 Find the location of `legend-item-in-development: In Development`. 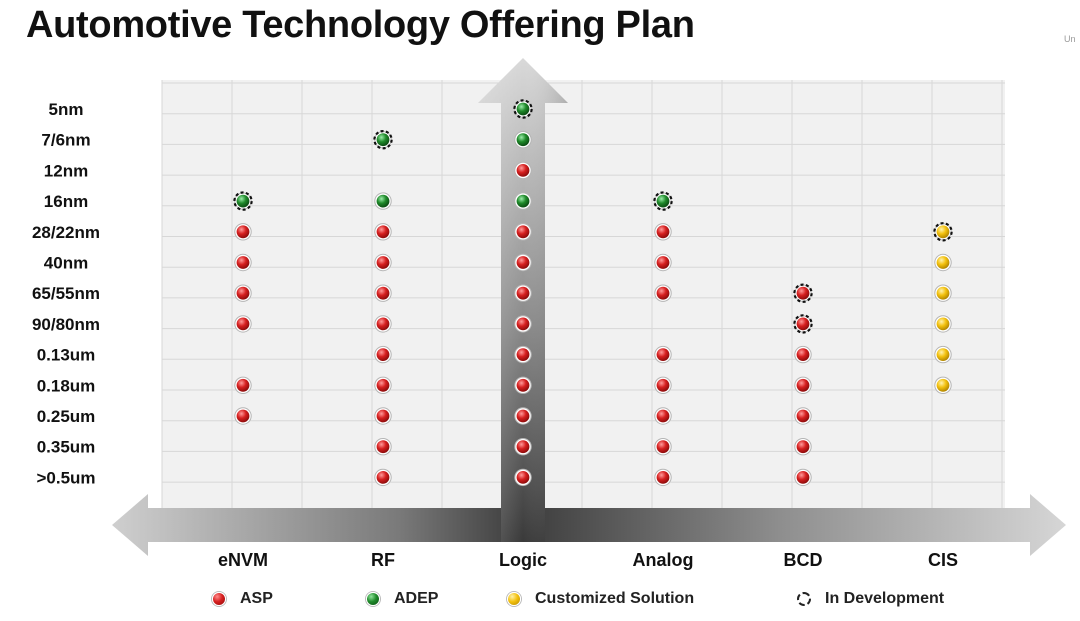

legend-item-in-development: In Development is located at coordinates (870, 599).